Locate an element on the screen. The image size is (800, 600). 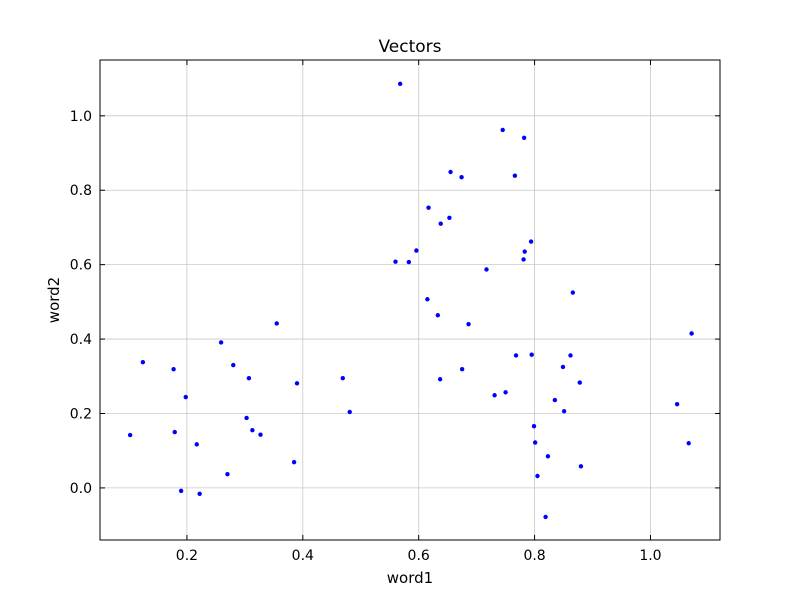
x-tick-label: 0.8 is located at coordinates (534, 556).